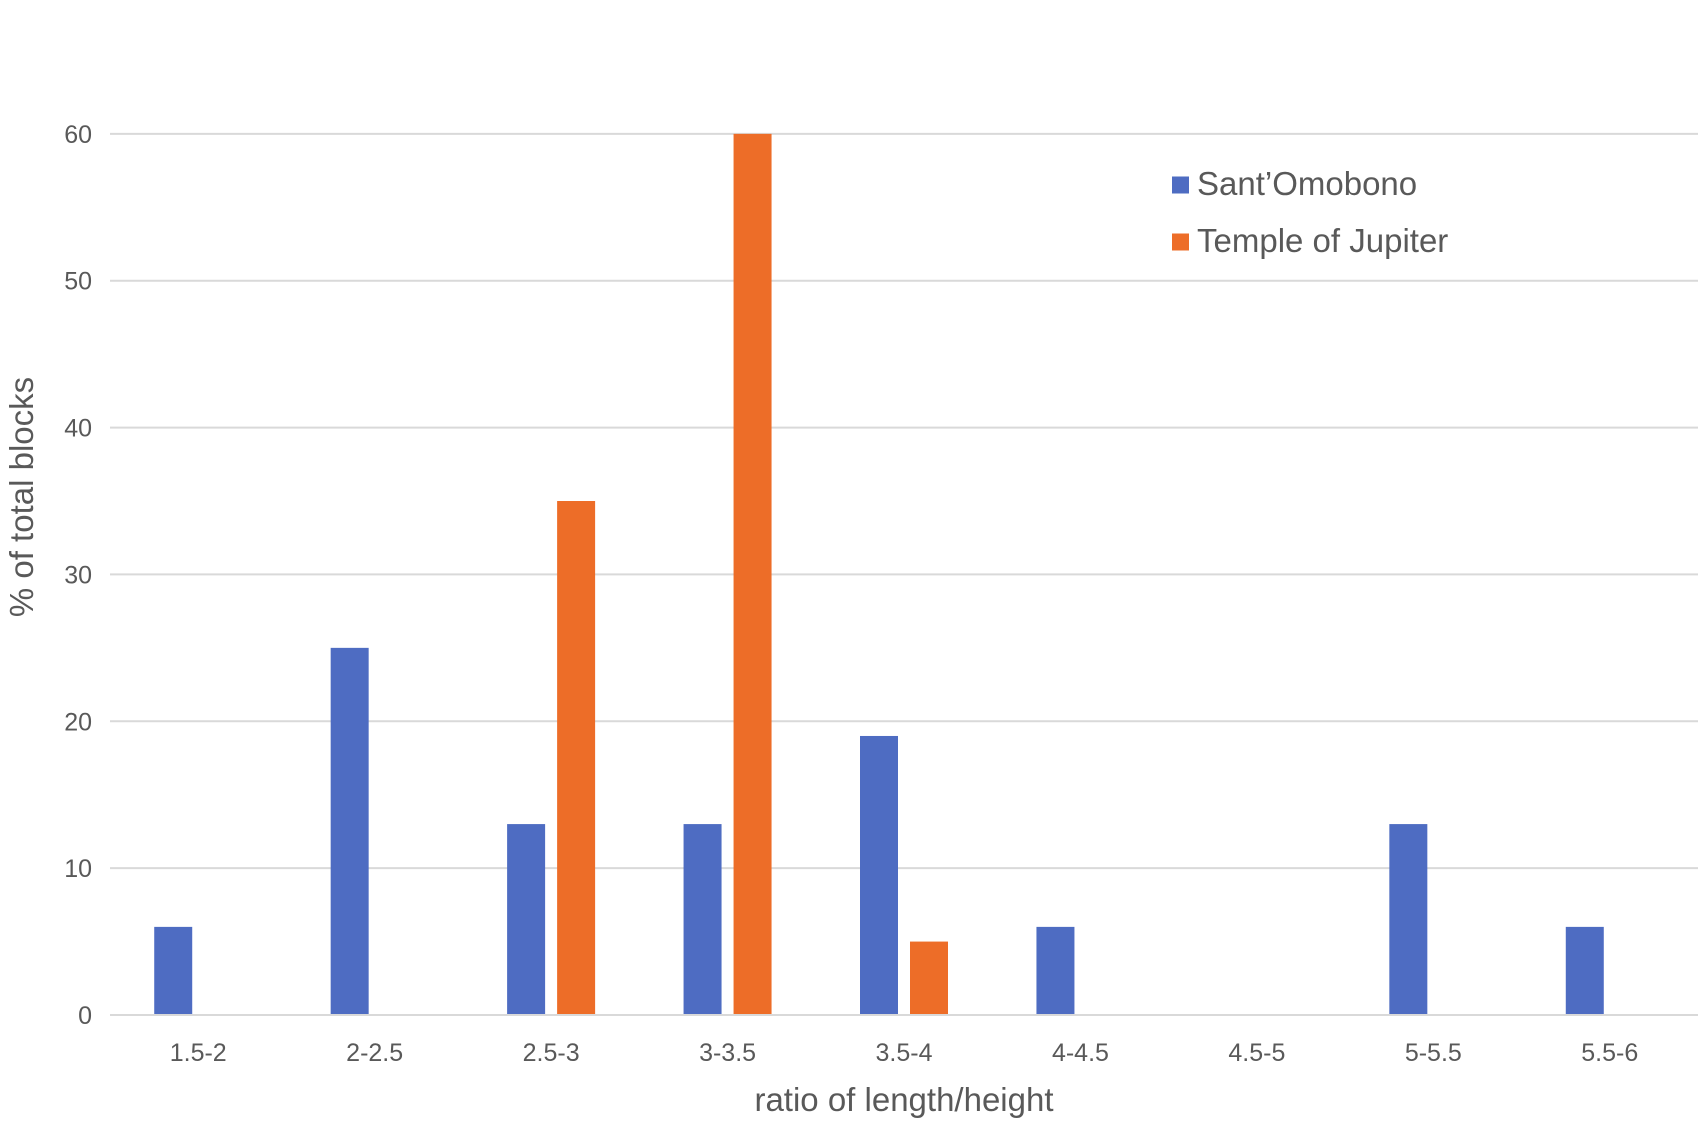  Describe the element at coordinates (78, 515) in the screenshot. I see `y-axis-ticks: 0 10 20 30 40 50 60 70` at that location.